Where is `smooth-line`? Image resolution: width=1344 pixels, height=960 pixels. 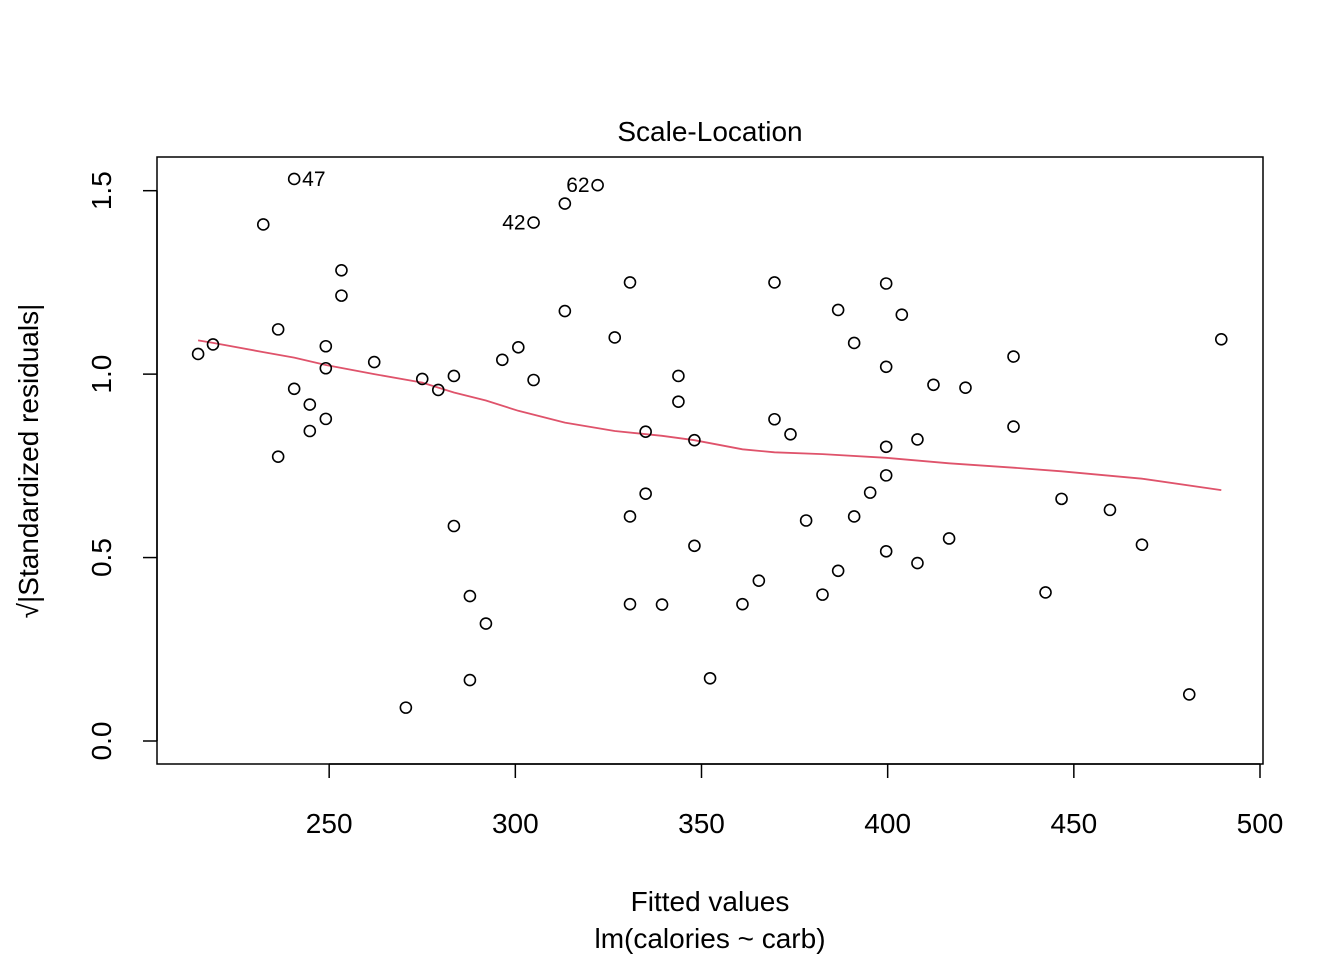
smooth-line is located at coordinates (709, 415).